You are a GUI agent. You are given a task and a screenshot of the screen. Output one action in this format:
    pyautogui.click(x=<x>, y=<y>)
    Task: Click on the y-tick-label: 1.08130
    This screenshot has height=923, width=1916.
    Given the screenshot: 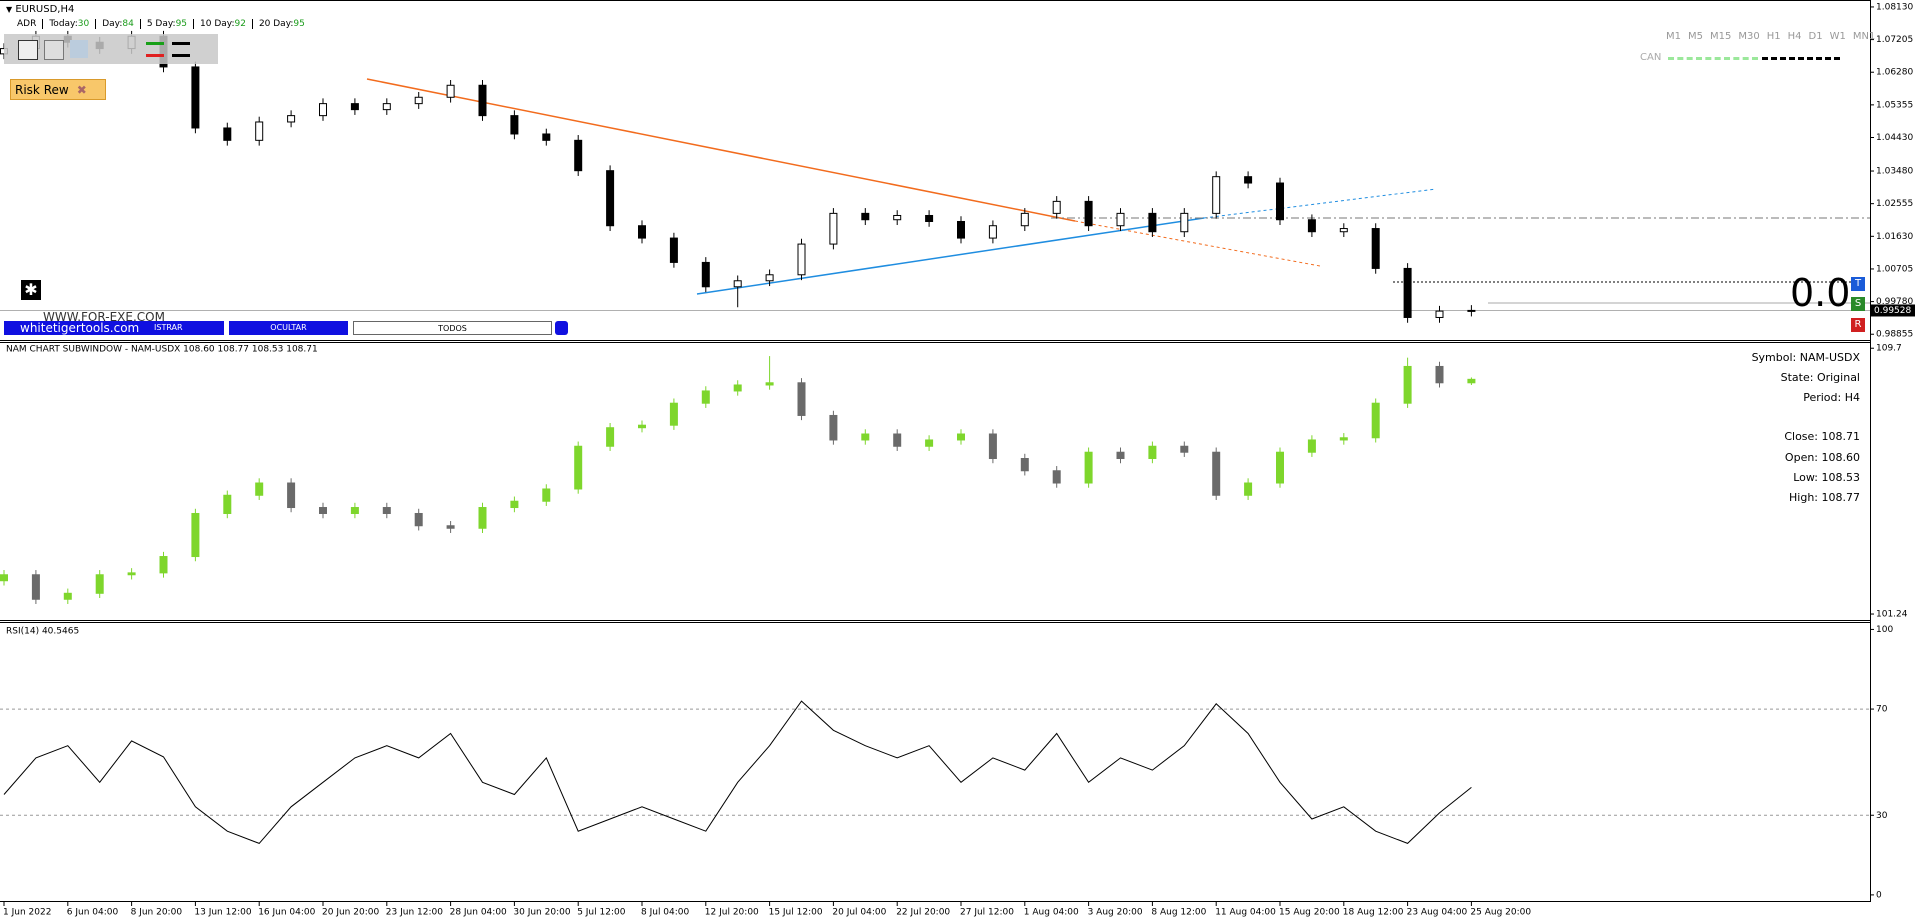 What is the action you would take?
    pyautogui.click(x=1894, y=7)
    